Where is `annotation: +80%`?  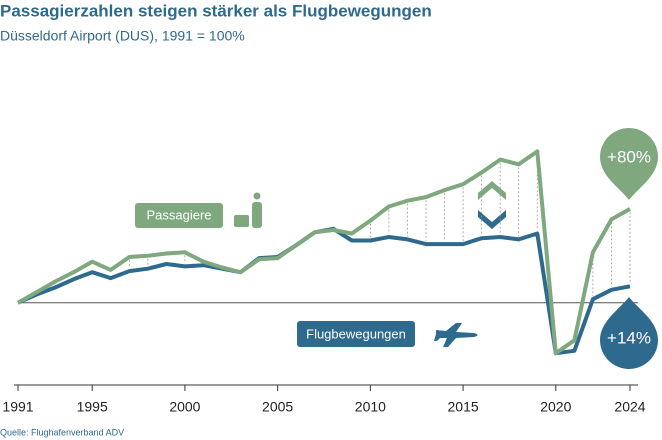
annotation: +80% is located at coordinates (629, 156).